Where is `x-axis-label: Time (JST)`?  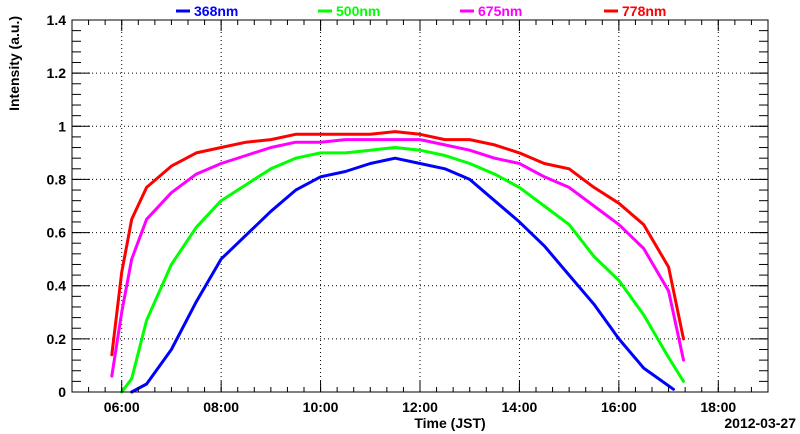
x-axis-label: Time (JST) is located at coordinates (449, 423).